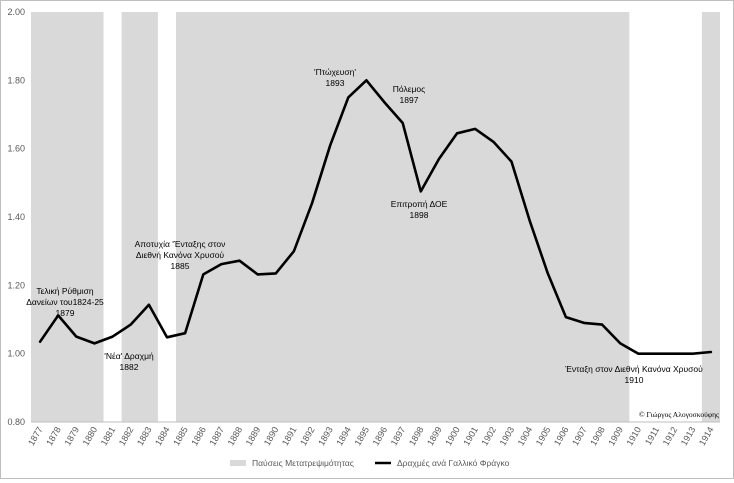  I want to click on x-tick-label: 1905, so click(543, 436).